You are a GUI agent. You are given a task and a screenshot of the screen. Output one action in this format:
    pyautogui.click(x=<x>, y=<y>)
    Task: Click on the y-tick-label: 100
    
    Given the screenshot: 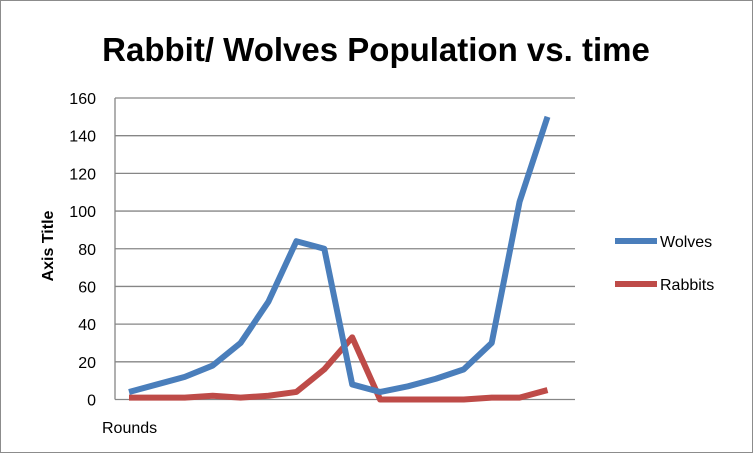 What is the action you would take?
    pyautogui.click(x=82, y=212)
    